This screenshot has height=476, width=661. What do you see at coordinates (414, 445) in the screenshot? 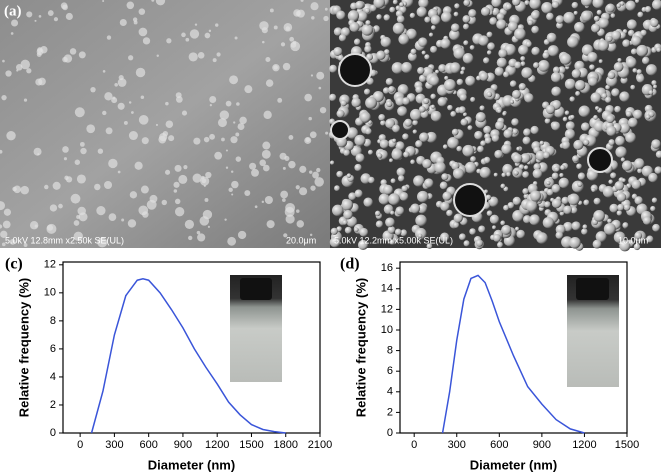
I see `x-tick-label: 0` at bounding box center [414, 445].